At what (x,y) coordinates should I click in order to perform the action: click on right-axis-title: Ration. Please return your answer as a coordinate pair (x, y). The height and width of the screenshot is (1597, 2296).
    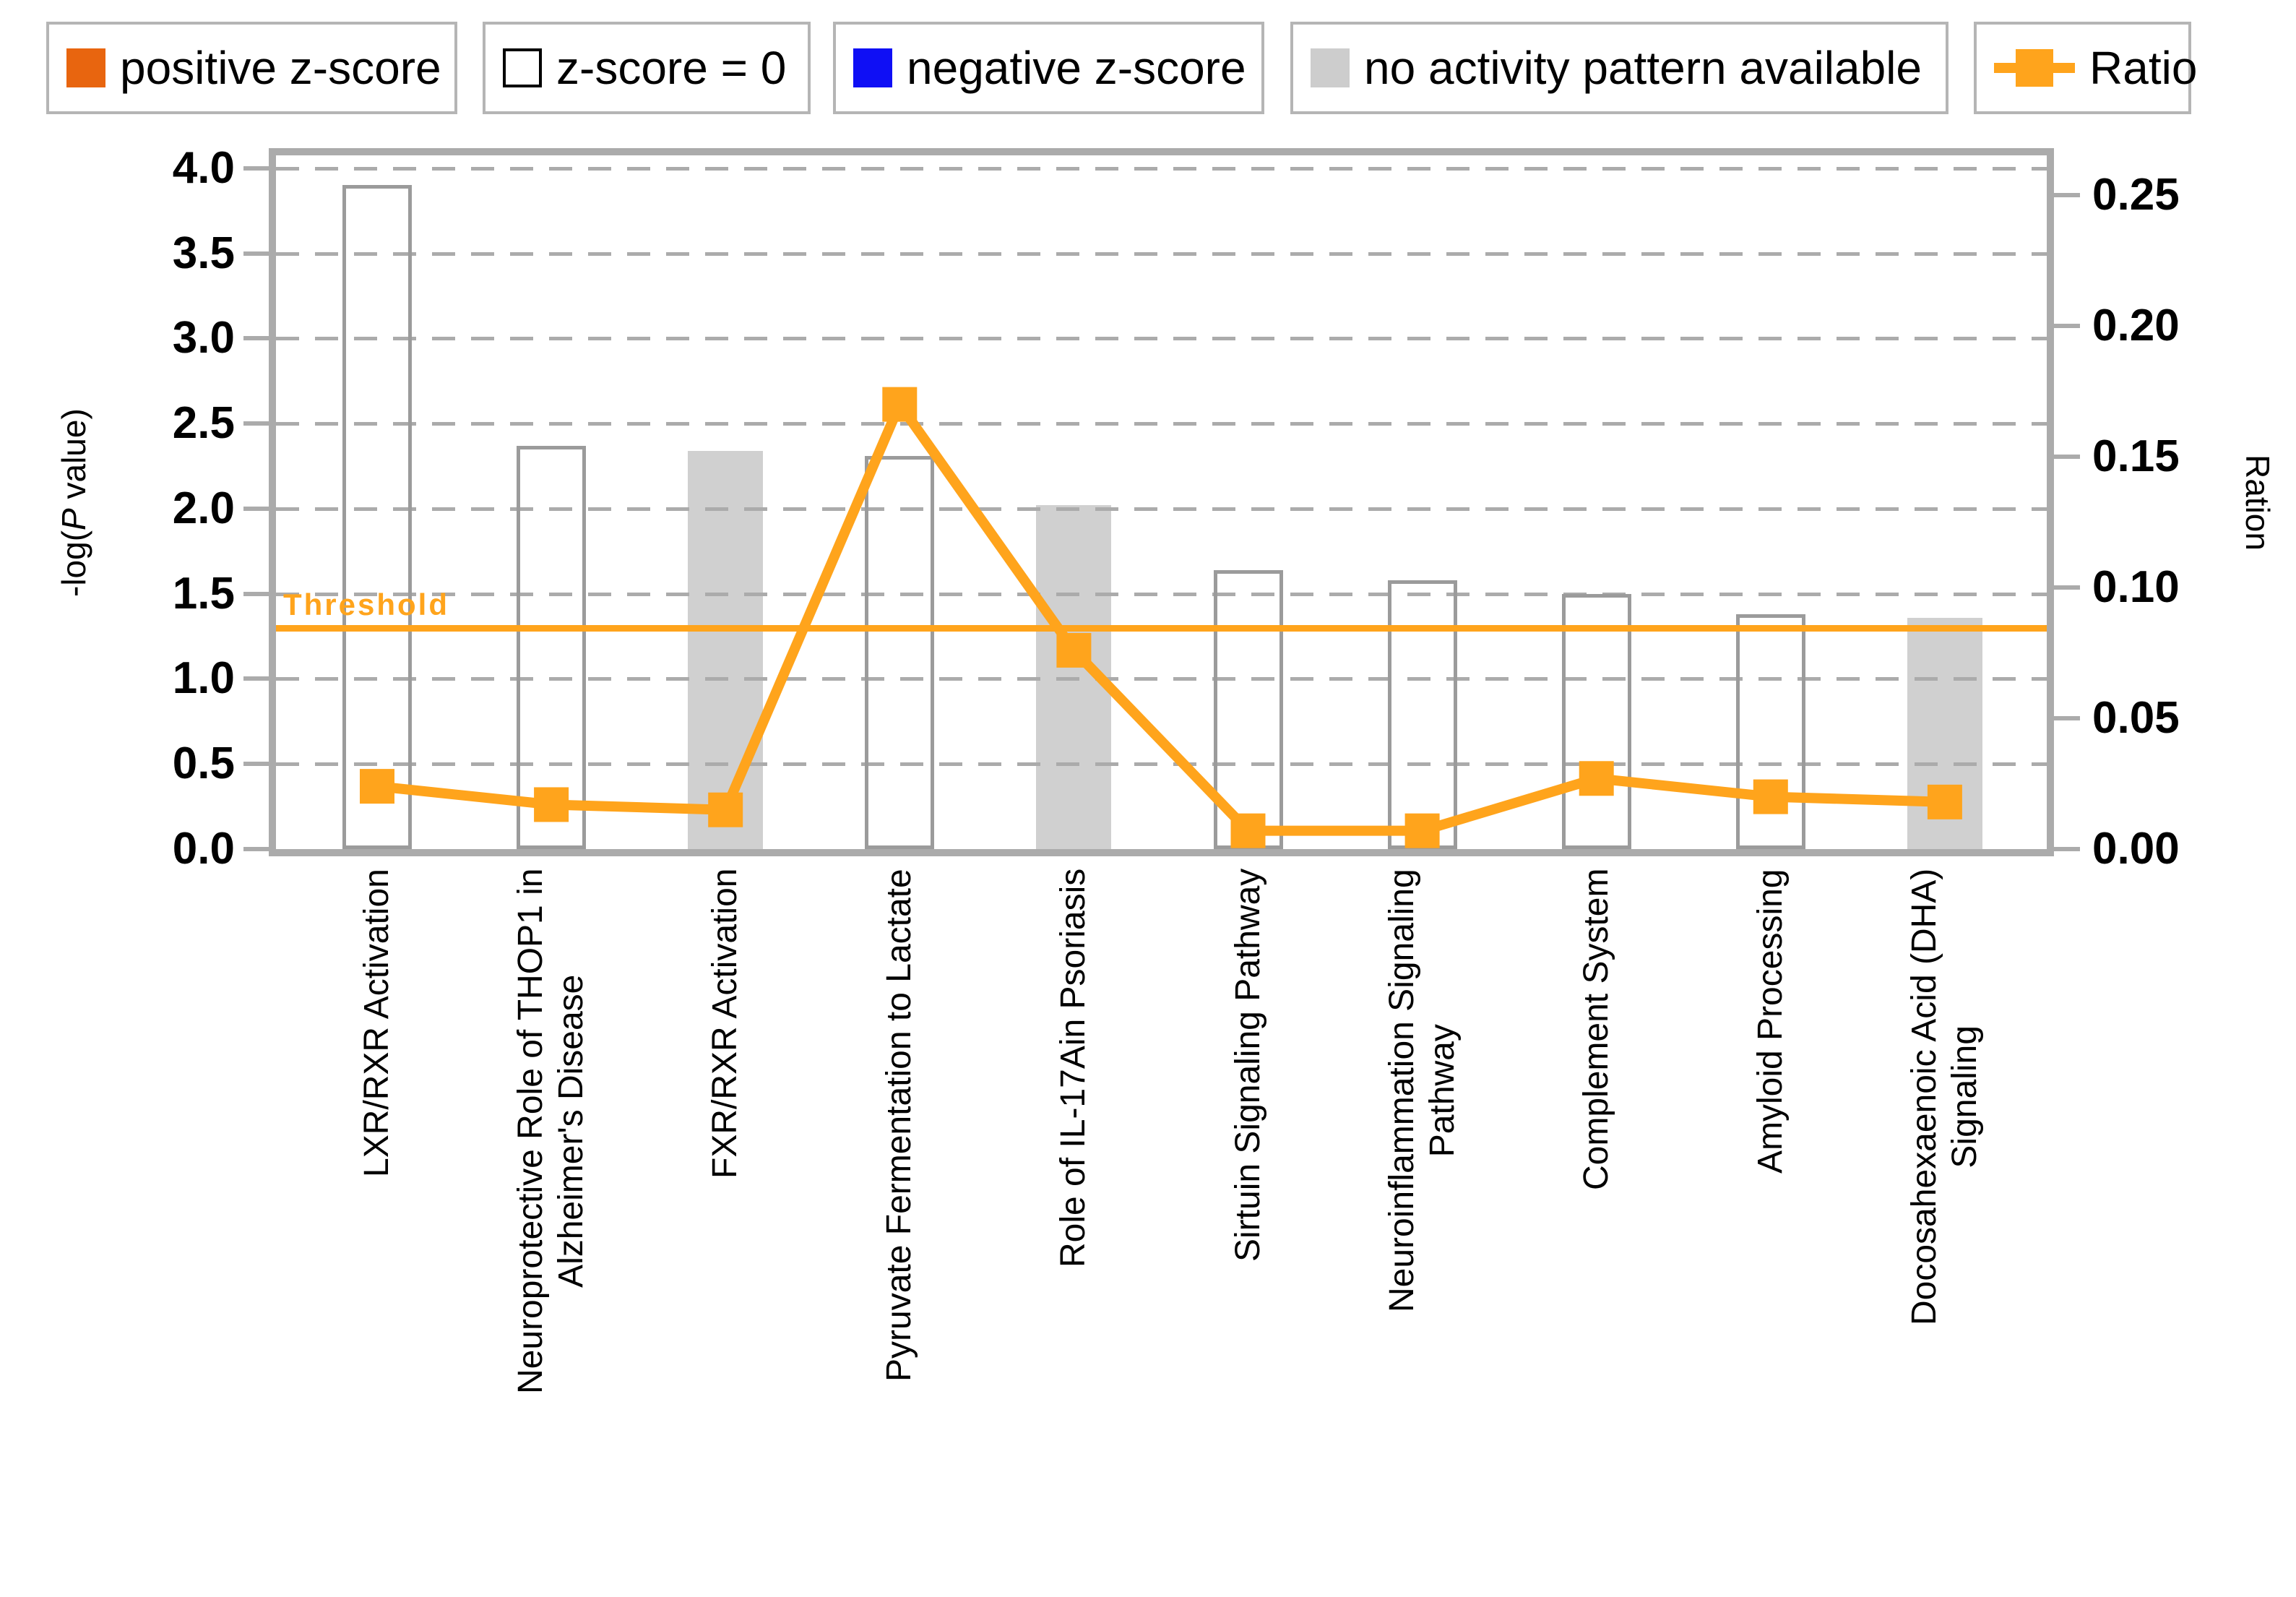
    Looking at the image, I should click on (2257, 502).